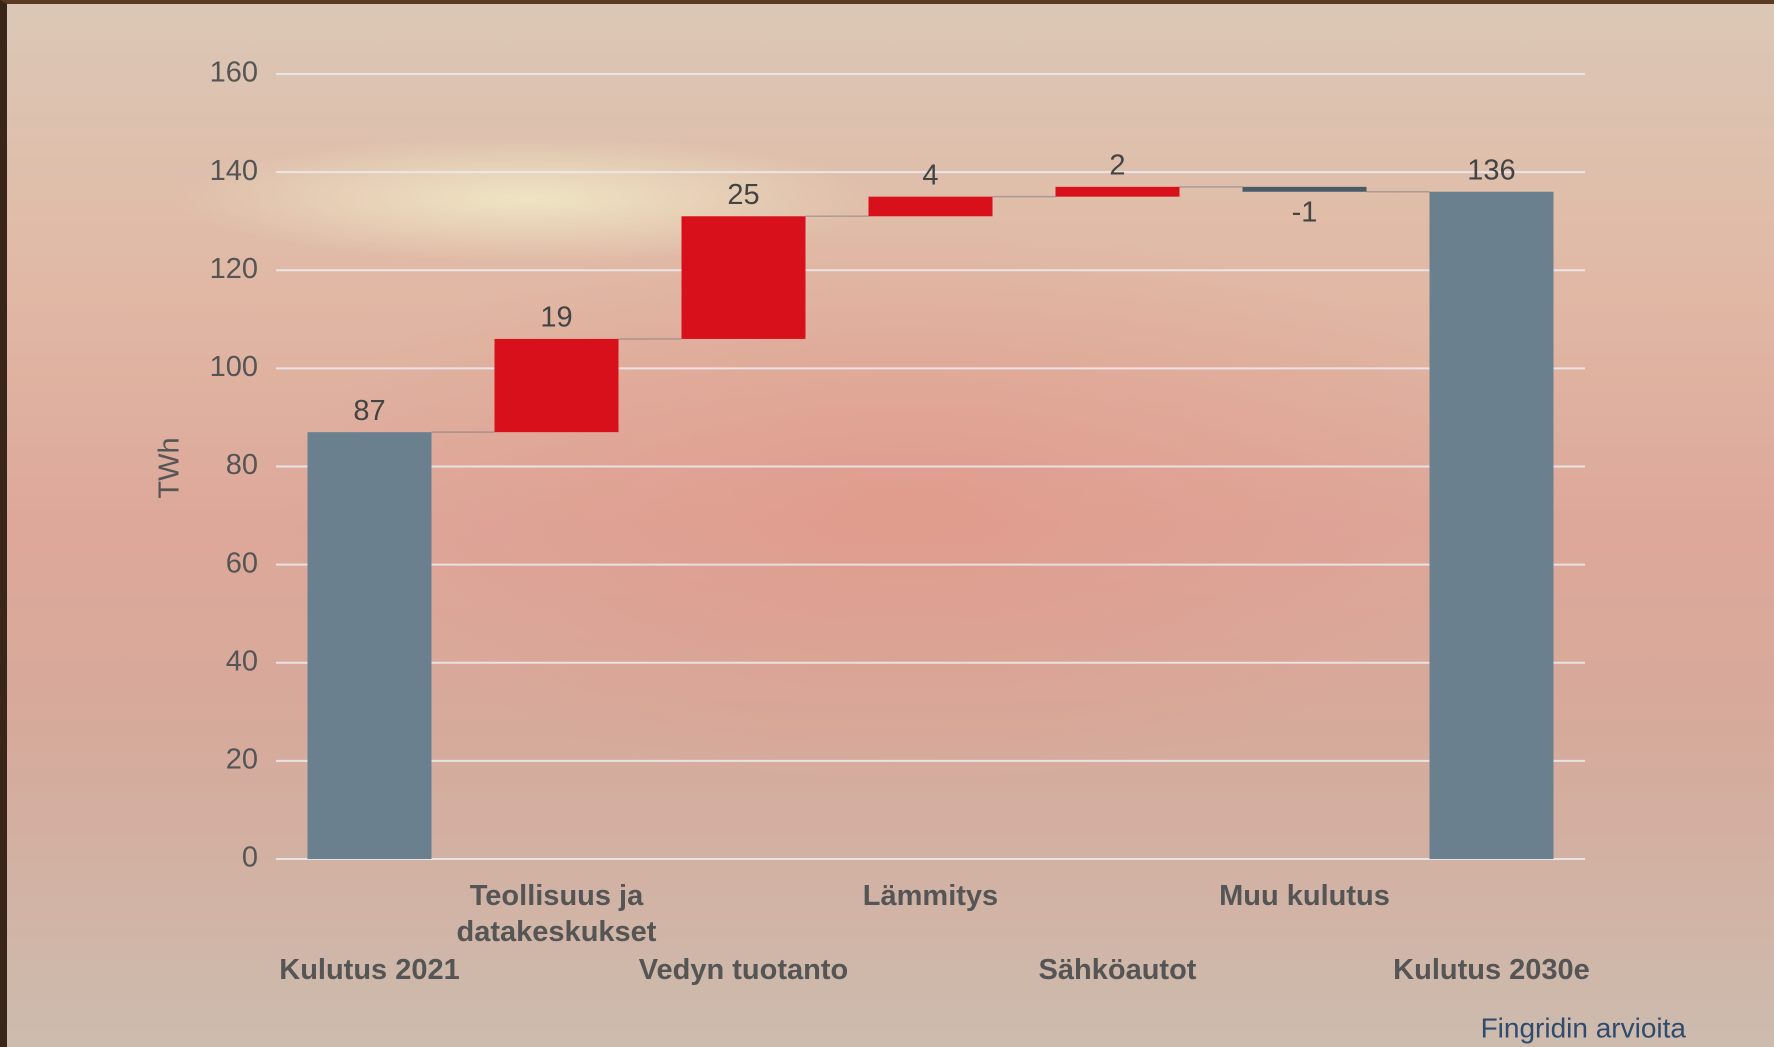  Describe the element at coordinates (930, 896) in the screenshot. I see `x-tick-label: Lämmitys` at that location.